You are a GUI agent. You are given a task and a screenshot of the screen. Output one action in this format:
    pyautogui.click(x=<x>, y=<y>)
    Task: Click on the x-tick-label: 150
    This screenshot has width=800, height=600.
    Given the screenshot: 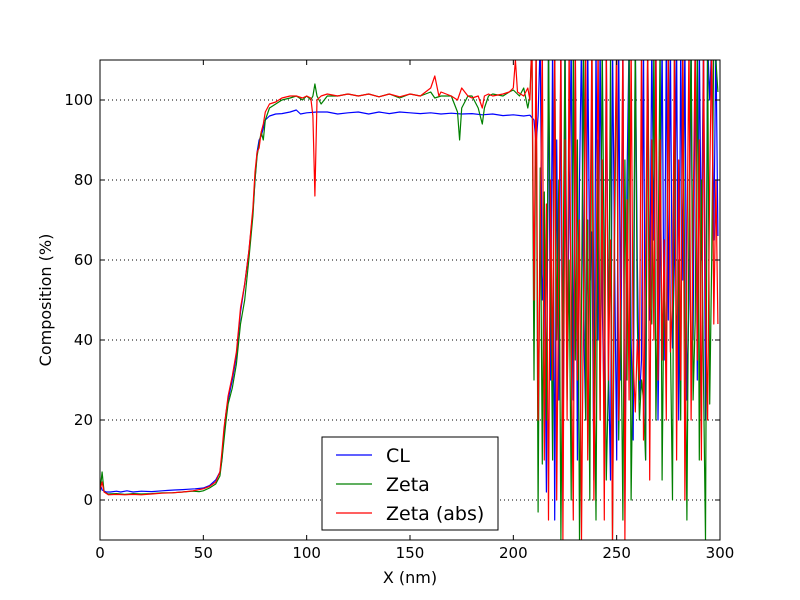 What is the action you would take?
    pyautogui.click(x=410, y=553)
    